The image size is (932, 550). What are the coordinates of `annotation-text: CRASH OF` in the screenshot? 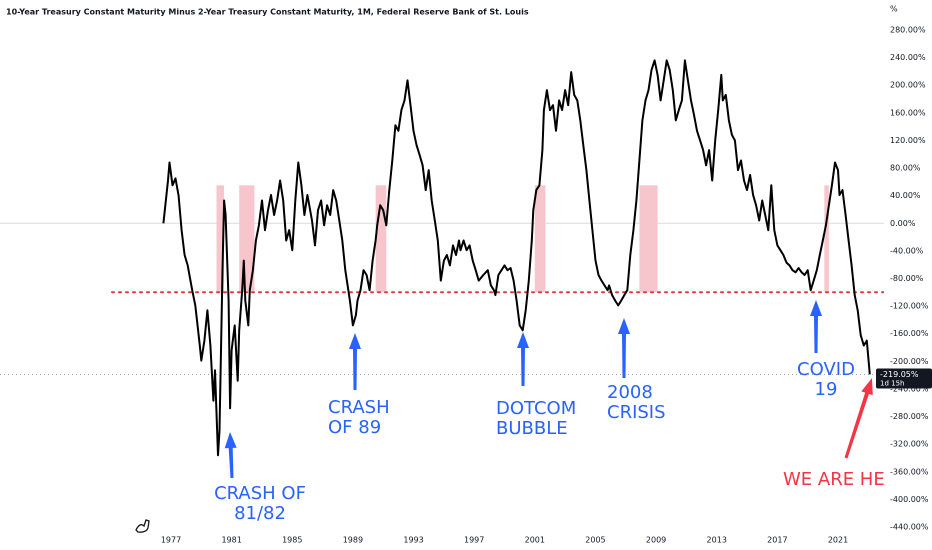 It's located at (260, 493).